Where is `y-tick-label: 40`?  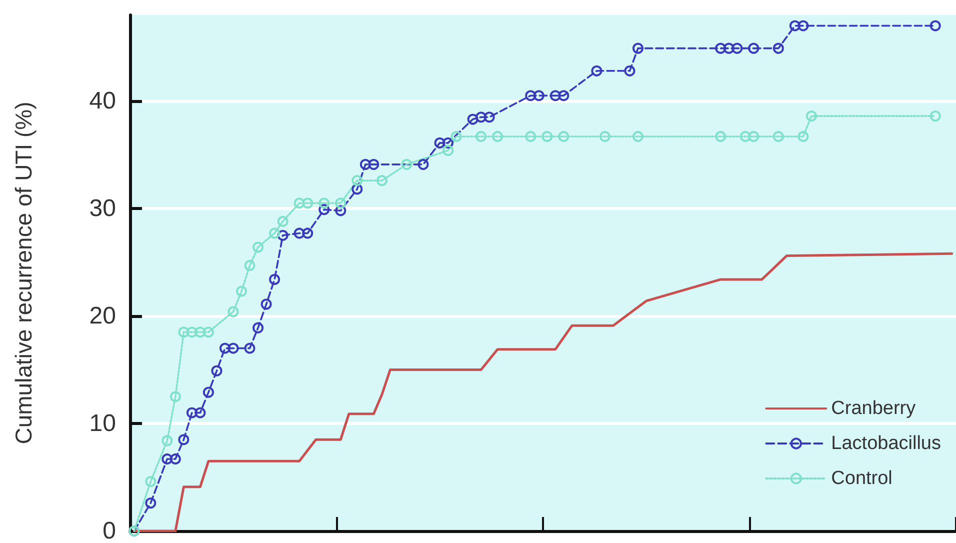
y-tick-label: 40 is located at coordinates (102, 101).